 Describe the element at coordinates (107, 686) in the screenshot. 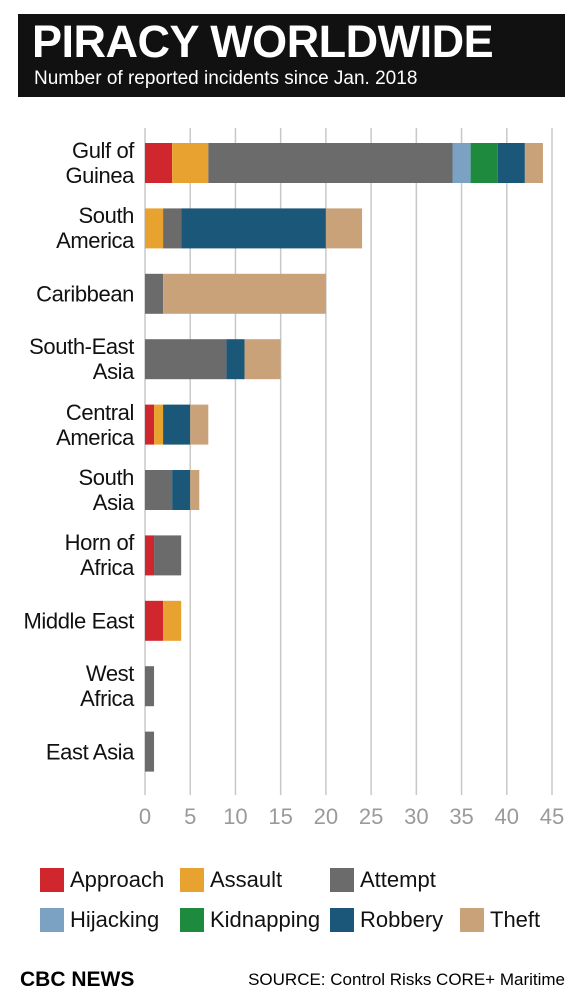

I see `category-label: West Africa` at that location.